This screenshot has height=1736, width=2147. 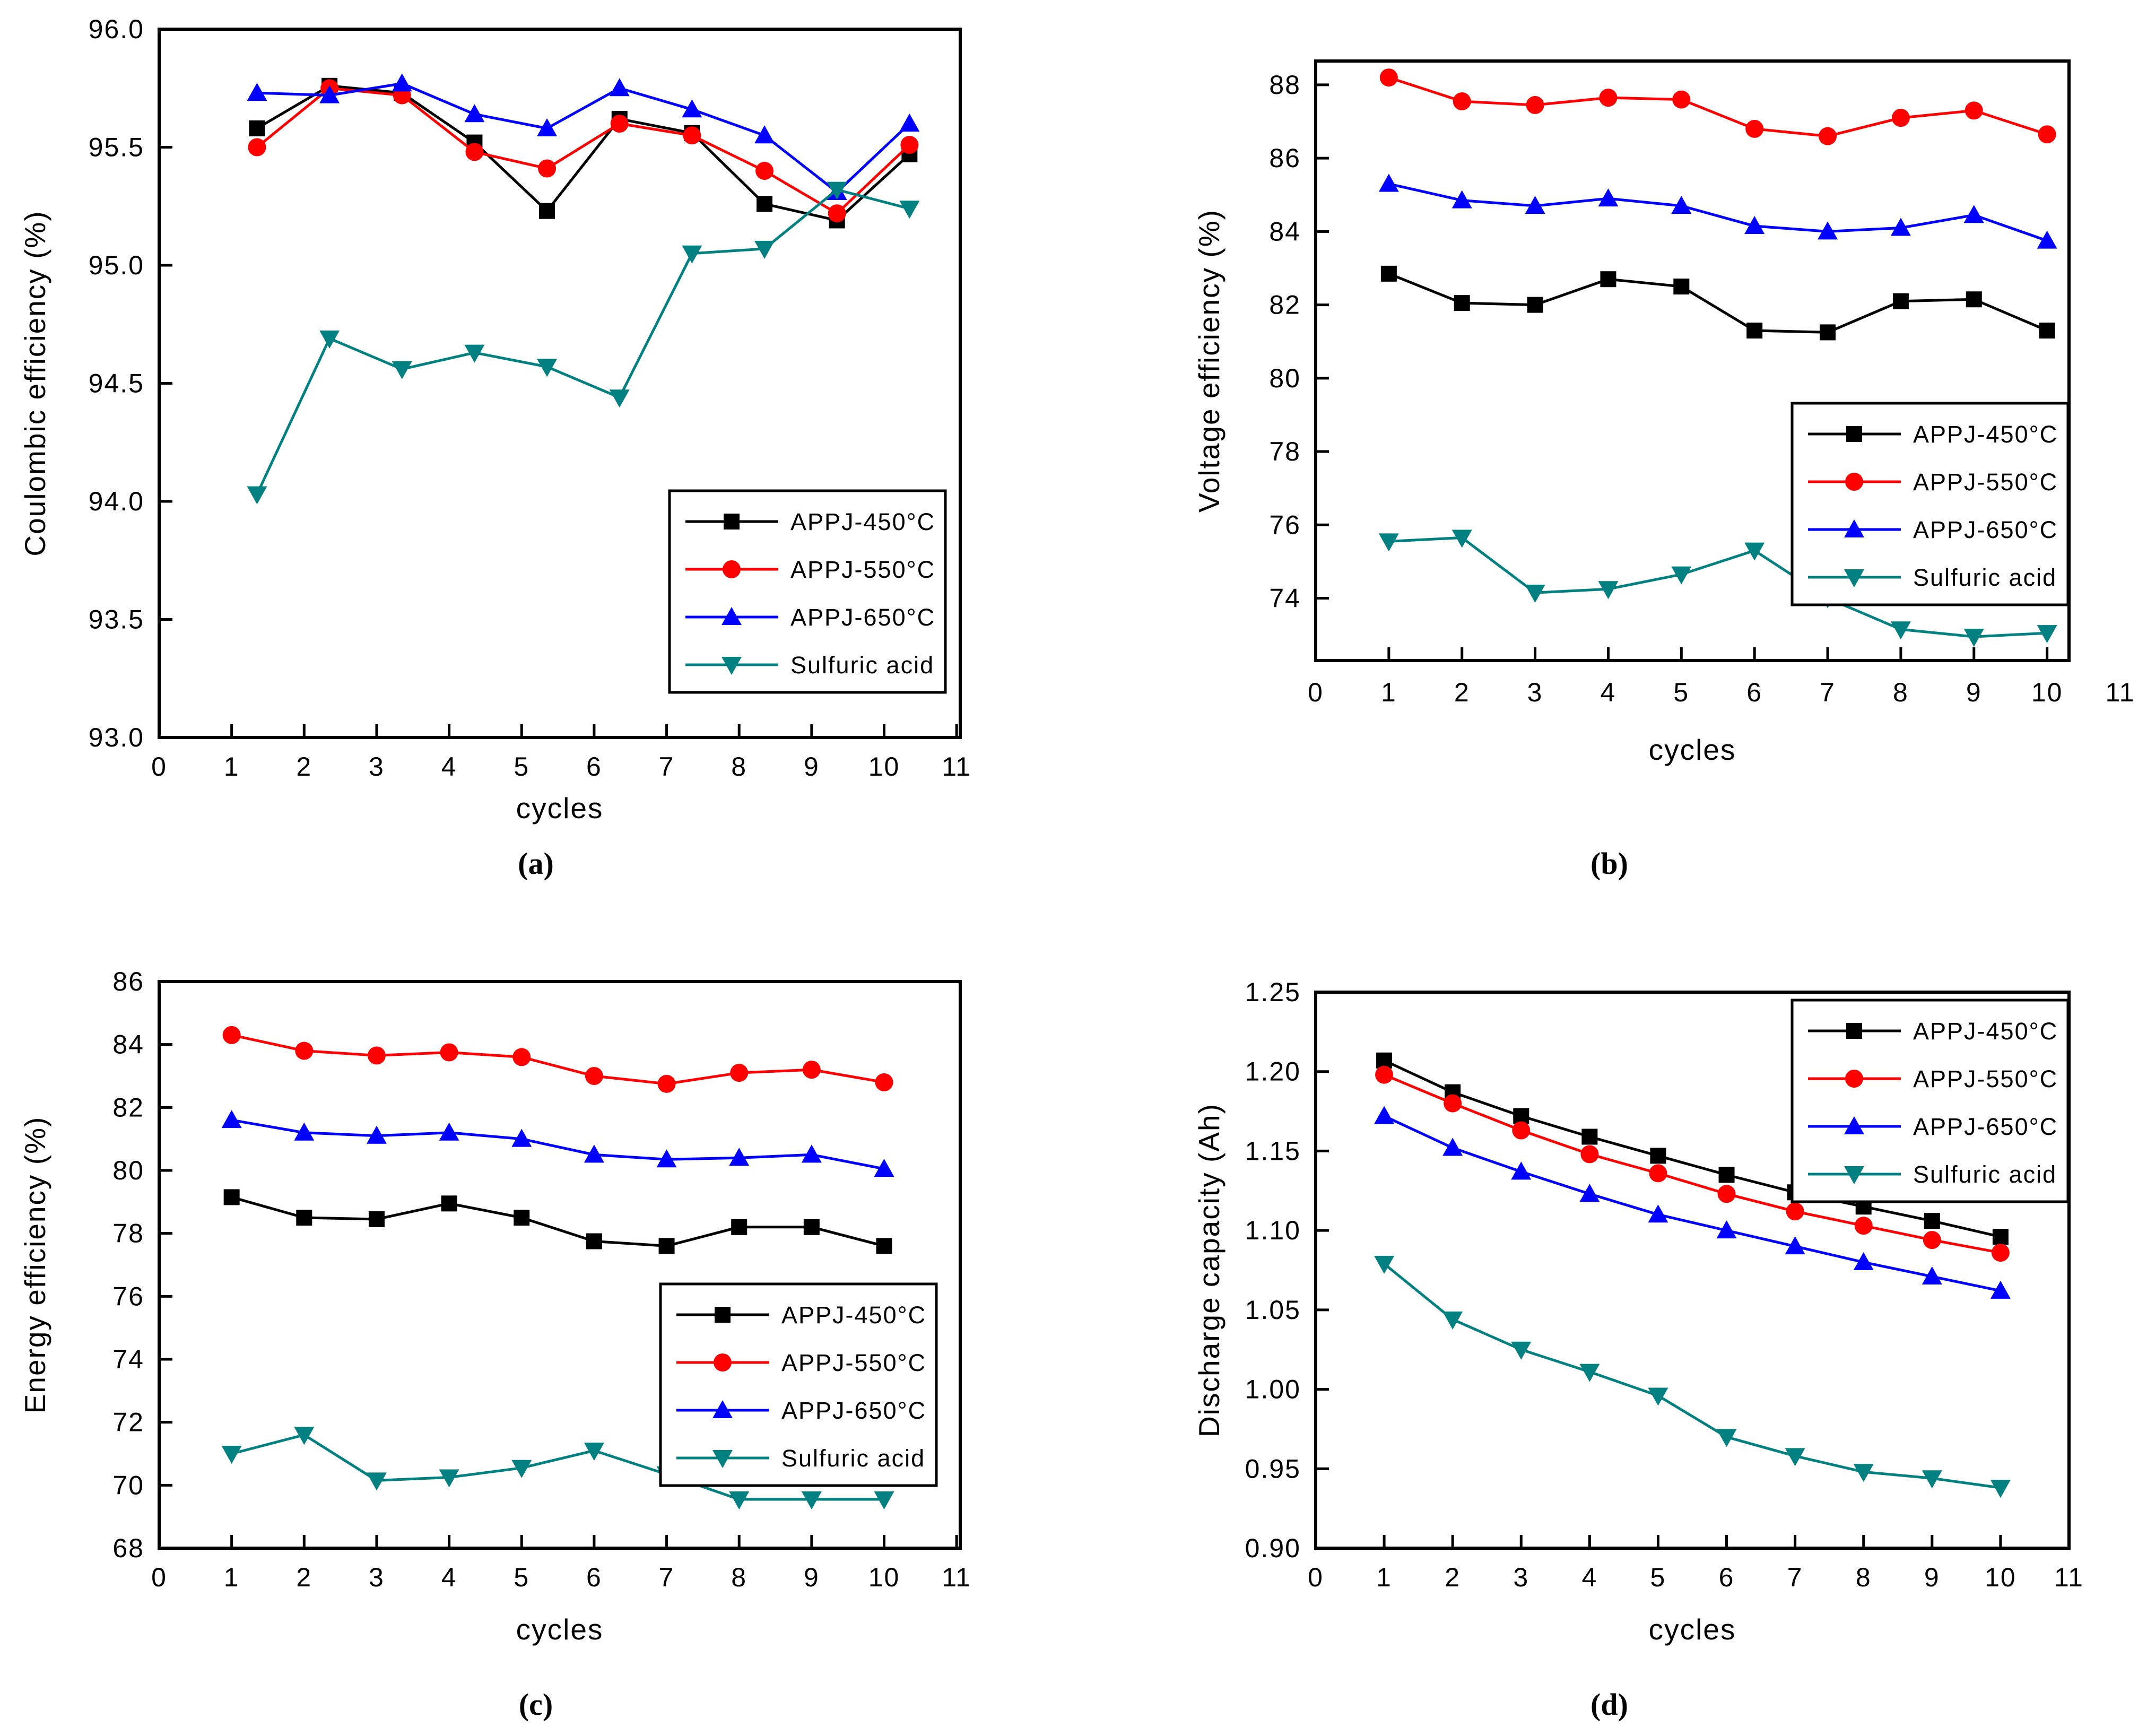 What do you see at coordinates (1273, 1468) in the screenshot?
I see `y-tick-label: 0.95` at bounding box center [1273, 1468].